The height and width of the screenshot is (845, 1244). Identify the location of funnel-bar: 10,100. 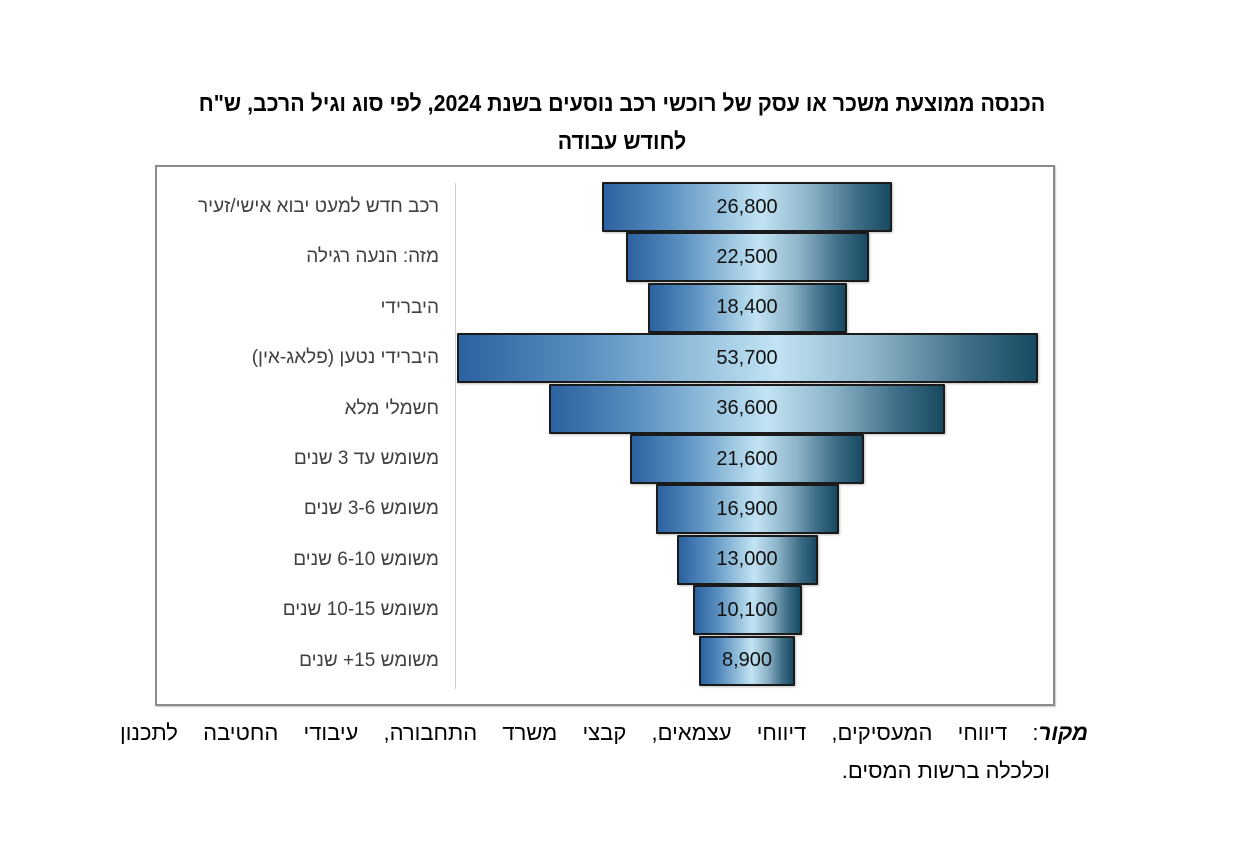
(747, 610).